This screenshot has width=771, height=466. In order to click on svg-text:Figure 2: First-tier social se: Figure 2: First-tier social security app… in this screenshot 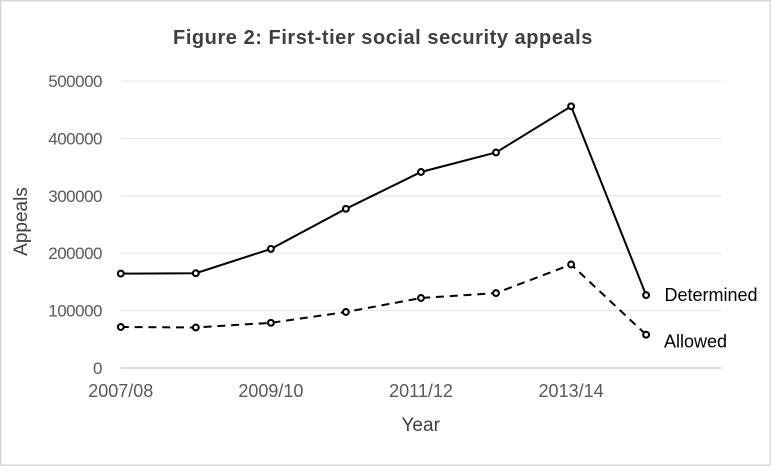, I will do `click(383, 38)`.